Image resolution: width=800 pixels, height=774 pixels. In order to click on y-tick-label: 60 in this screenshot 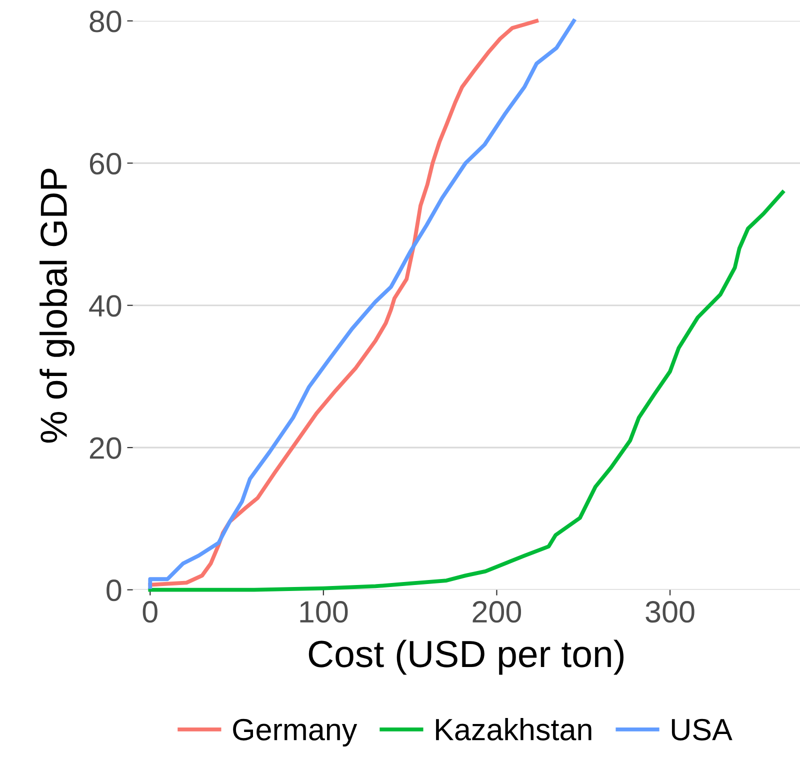, I will do `click(106, 163)`.